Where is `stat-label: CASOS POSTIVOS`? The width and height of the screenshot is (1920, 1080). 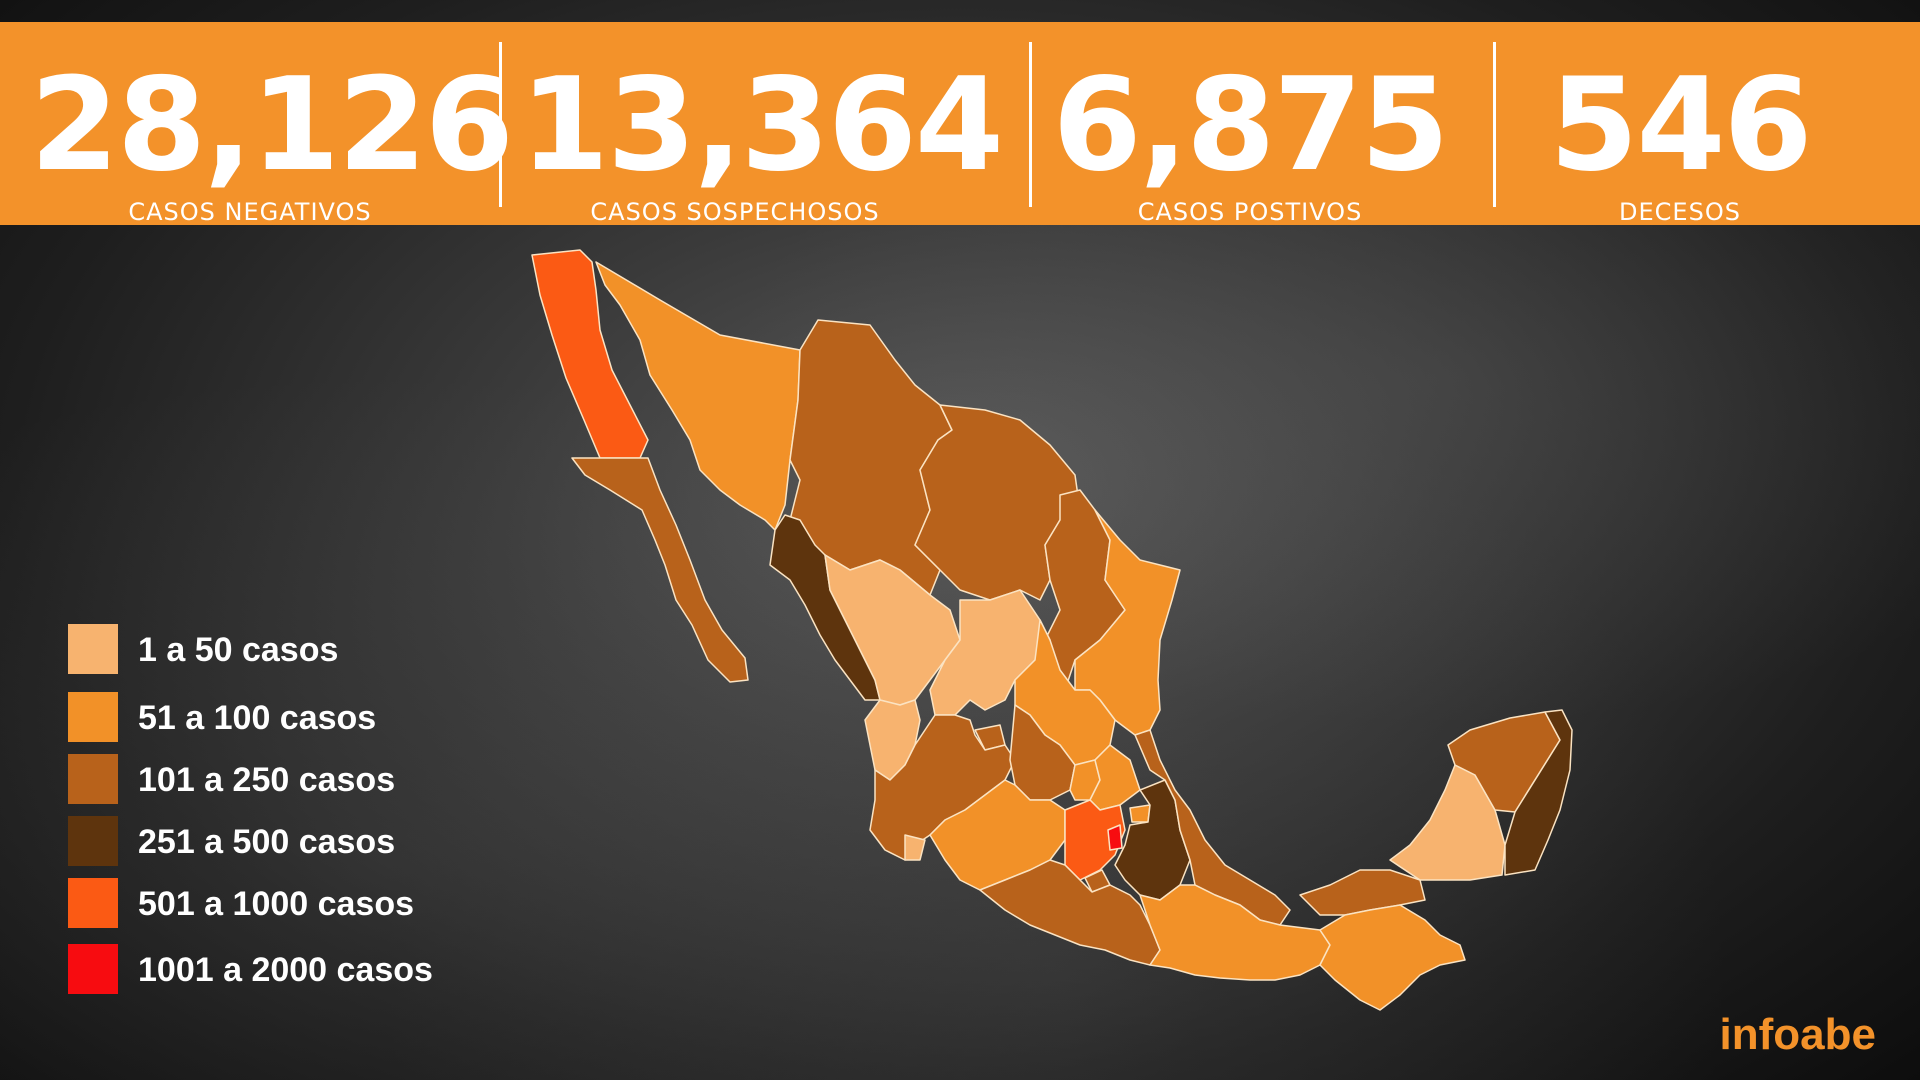 stat-label: CASOS POSTIVOS is located at coordinates (1250, 212).